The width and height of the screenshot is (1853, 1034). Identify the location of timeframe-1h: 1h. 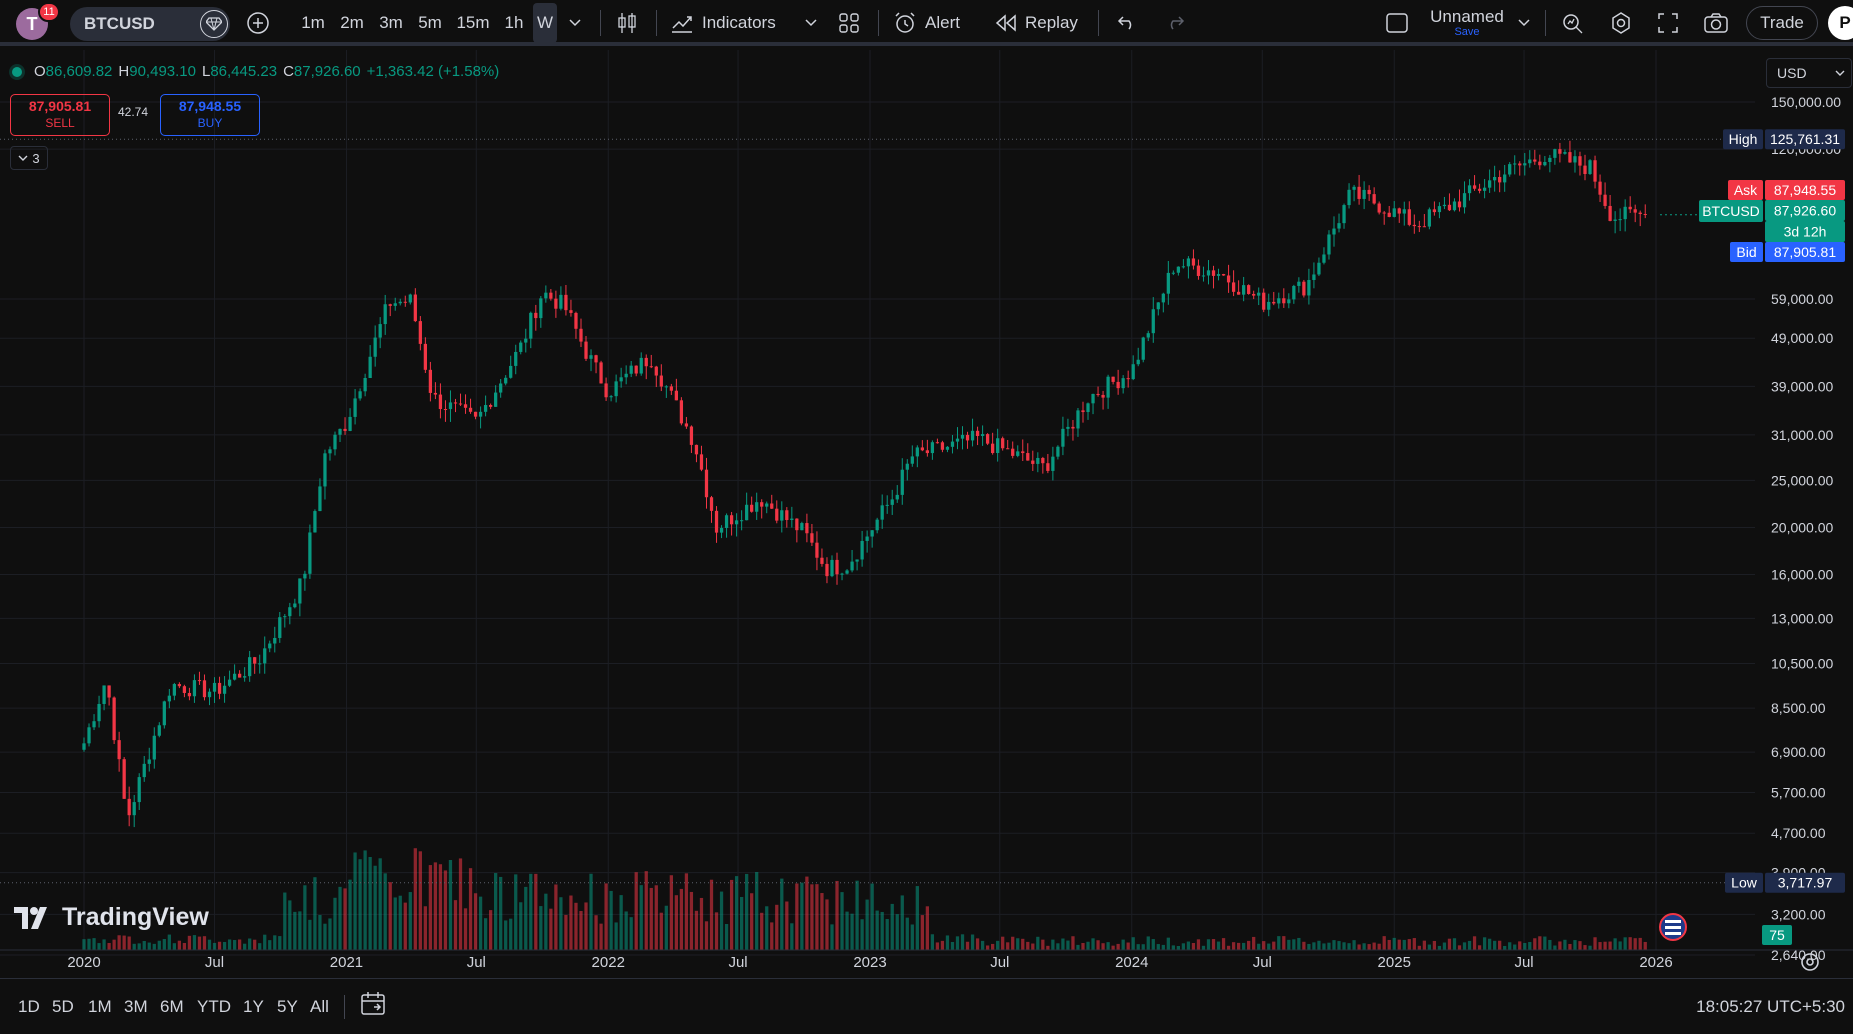
(514, 22).